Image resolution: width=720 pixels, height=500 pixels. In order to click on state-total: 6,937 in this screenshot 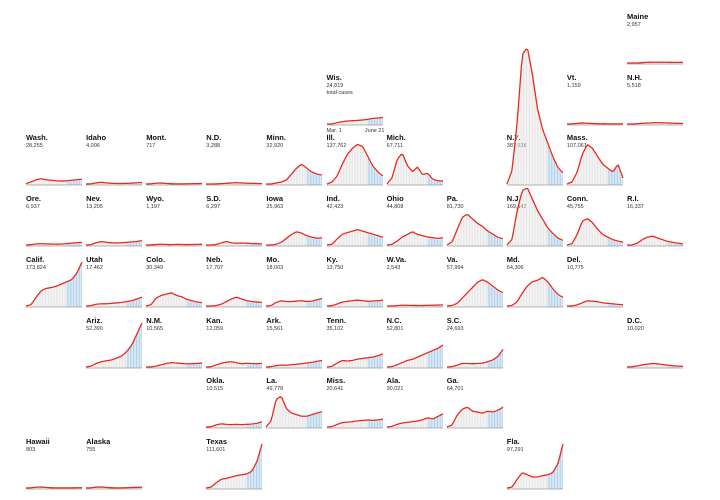, I will do `click(33, 207)`.